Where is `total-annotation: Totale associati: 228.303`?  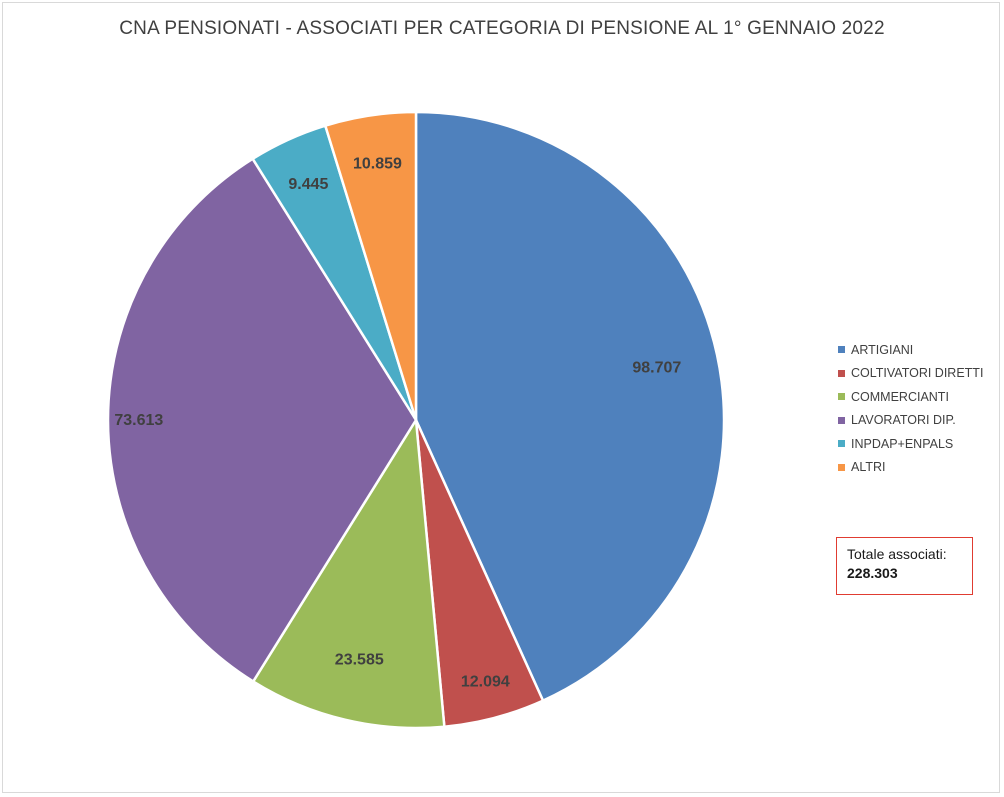
total-annotation: Totale associati: 228.303 is located at coordinates (904, 566).